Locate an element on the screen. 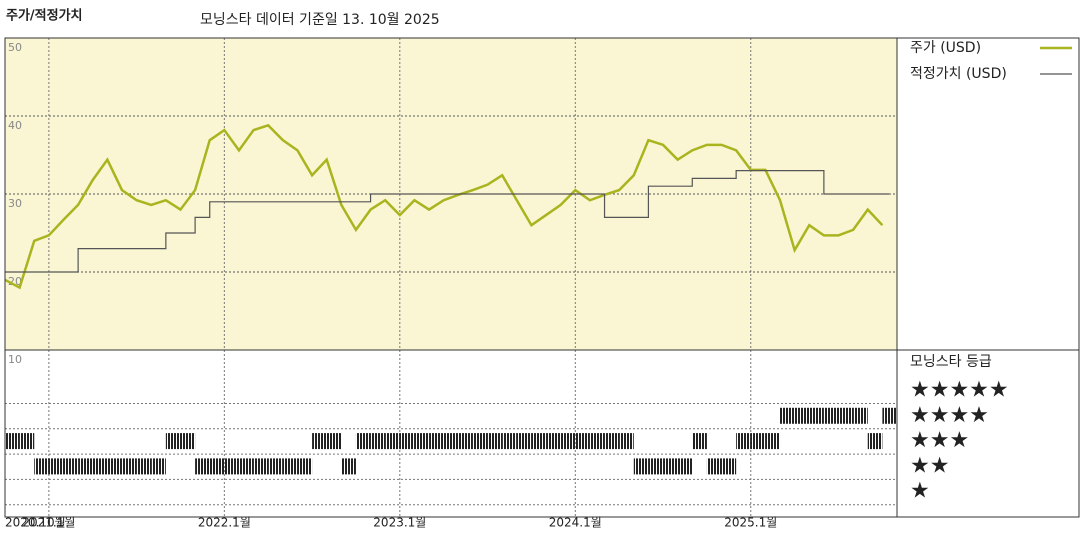  y-tick-label: 30 is located at coordinates (15, 203).